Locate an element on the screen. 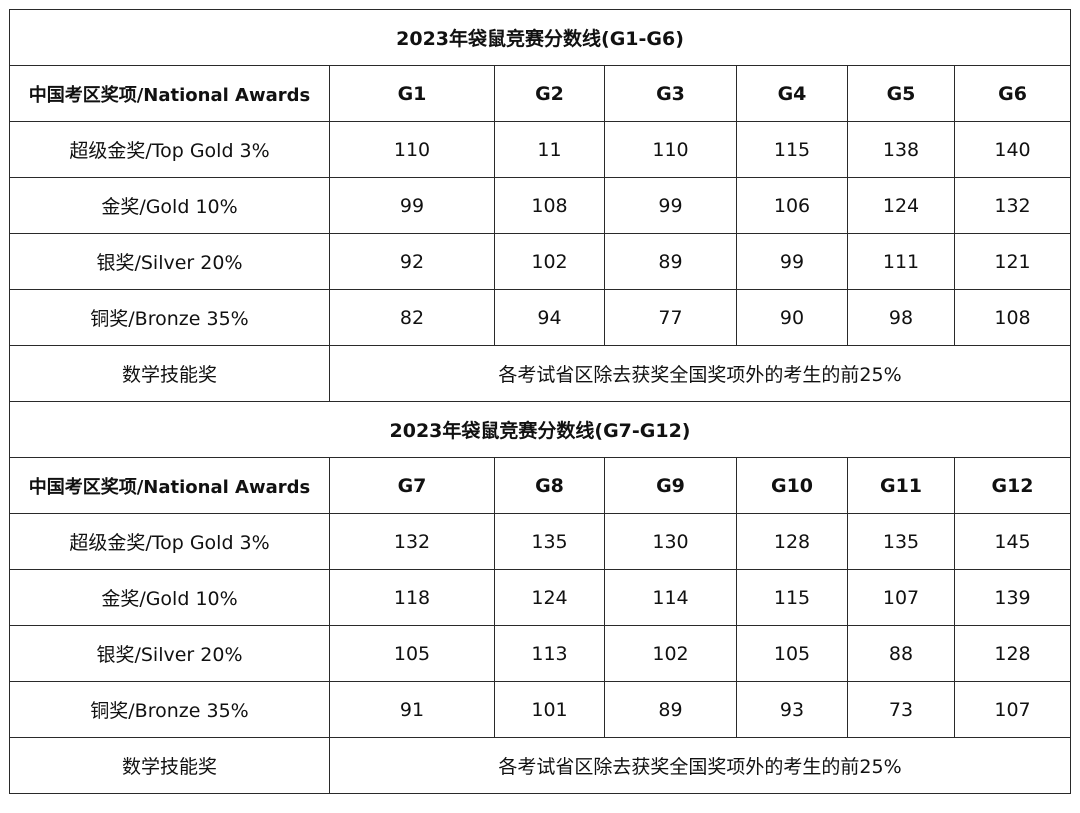  table-row: 金奖/Gold 10% 118 124 114 115 107 139 is located at coordinates (540, 597).